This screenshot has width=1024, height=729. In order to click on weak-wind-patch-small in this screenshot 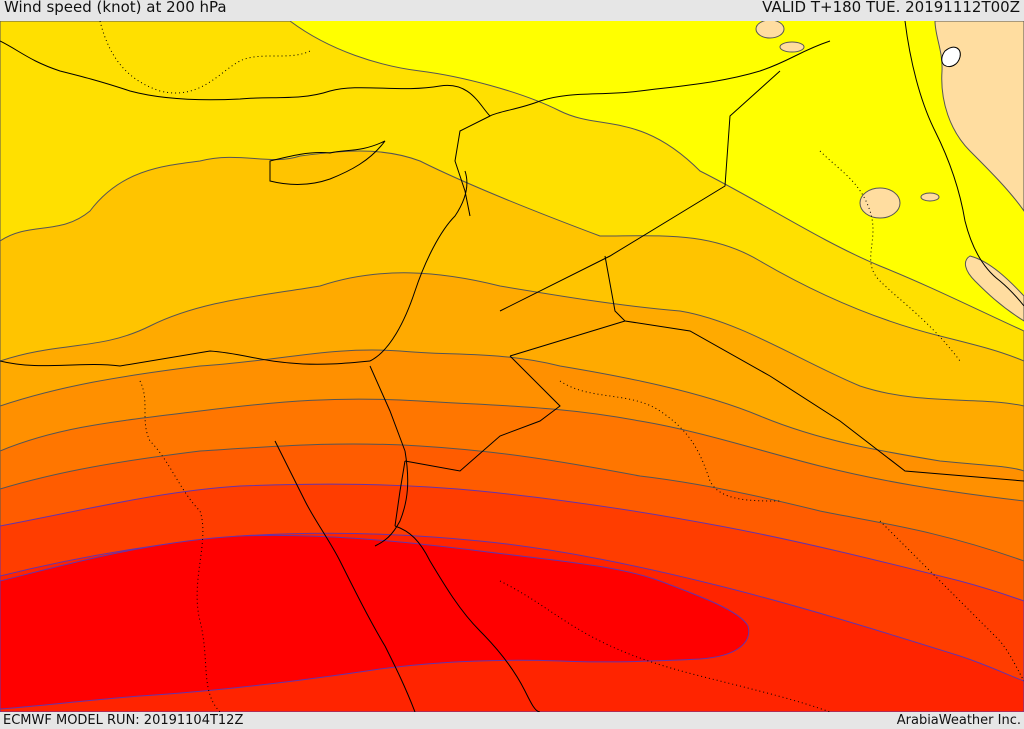, I will do `click(930, 197)`.